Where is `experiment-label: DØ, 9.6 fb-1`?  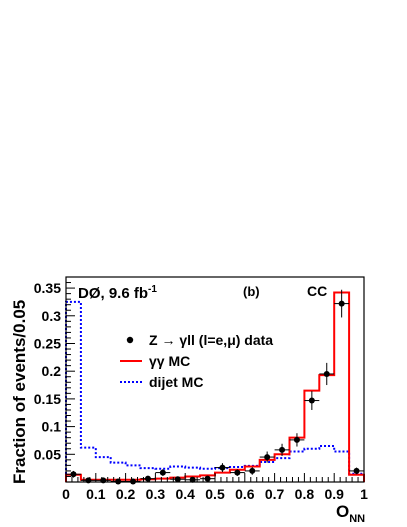
experiment-label: DØ, 9.6 fb-1 is located at coordinates (117, 293).